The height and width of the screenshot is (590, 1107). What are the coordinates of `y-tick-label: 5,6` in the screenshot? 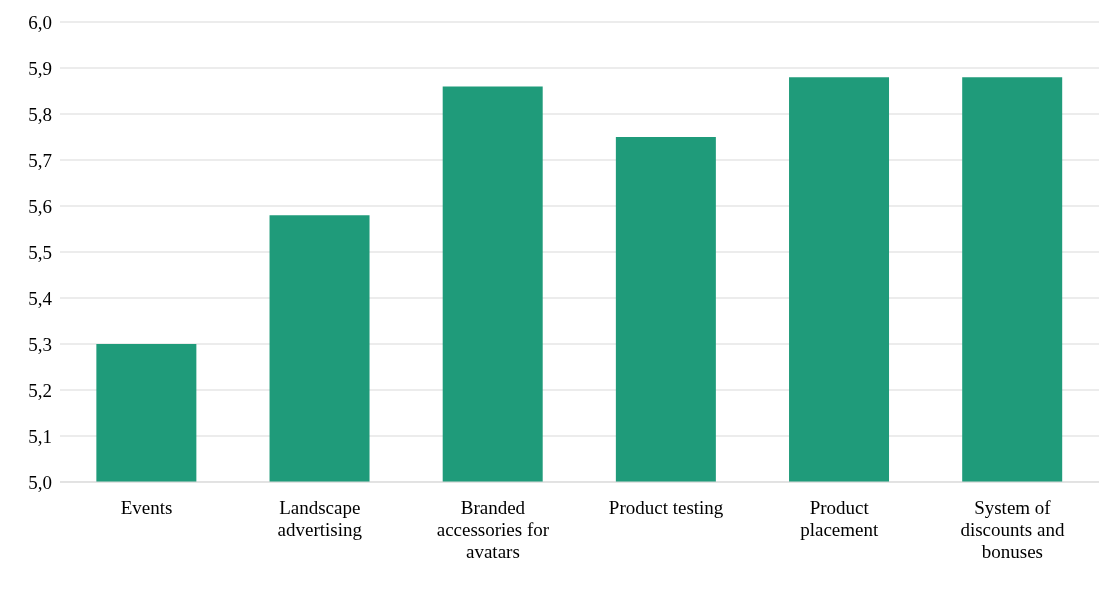 It's located at (40, 206).